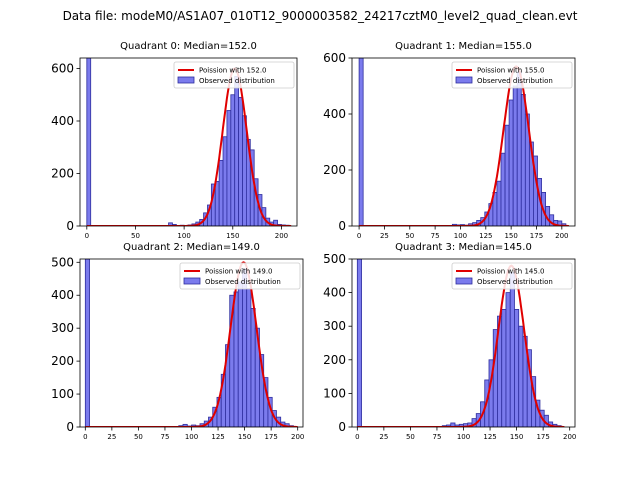  I want to click on legend-label-fit: Poission with 145.0, so click(511, 272).